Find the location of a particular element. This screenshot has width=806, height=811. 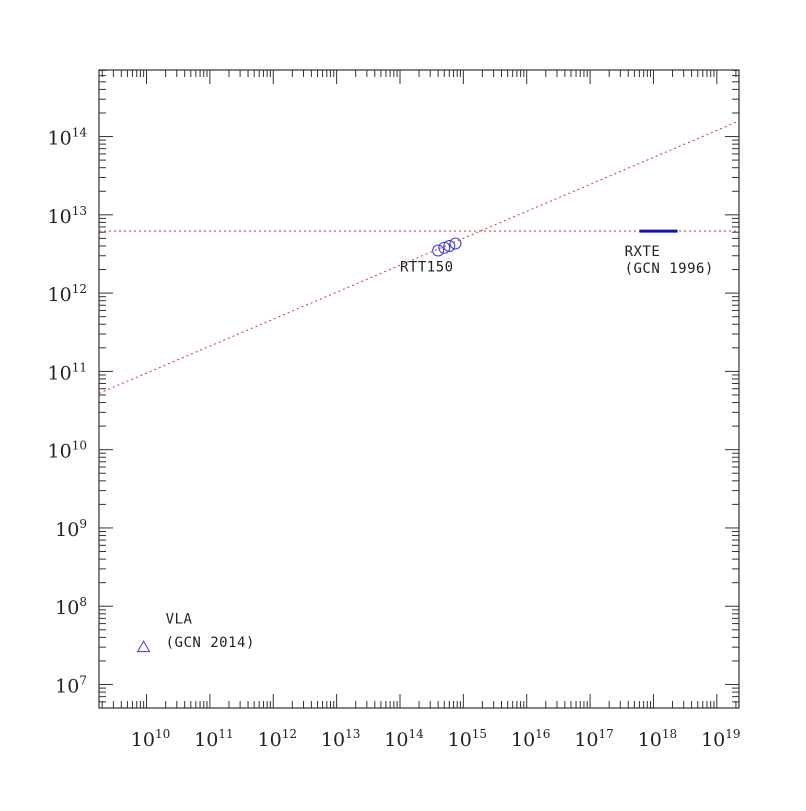

x-tick-label: 1011 is located at coordinates (213, 739).